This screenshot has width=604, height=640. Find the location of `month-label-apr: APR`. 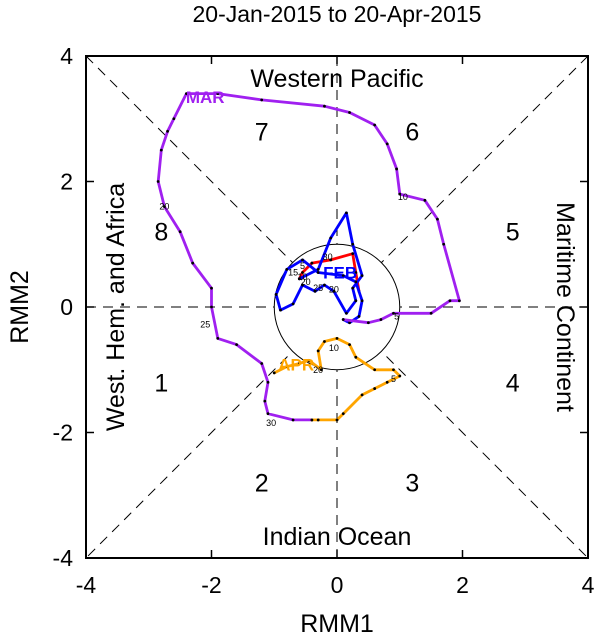

month-label-apr: APR is located at coordinates (296, 365).